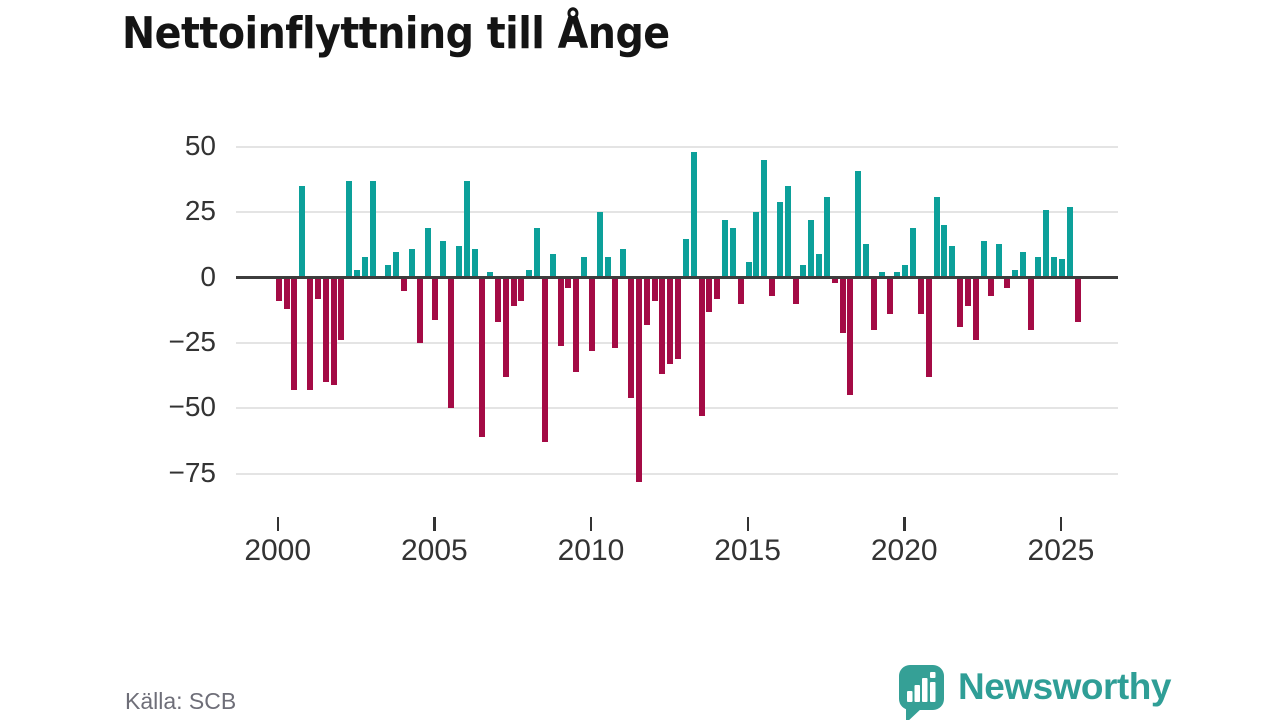 Image resolution: width=1280 pixels, height=720 pixels. Describe the element at coordinates (638, 379) in the screenshot. I see `bar-2011Q3` at that location.